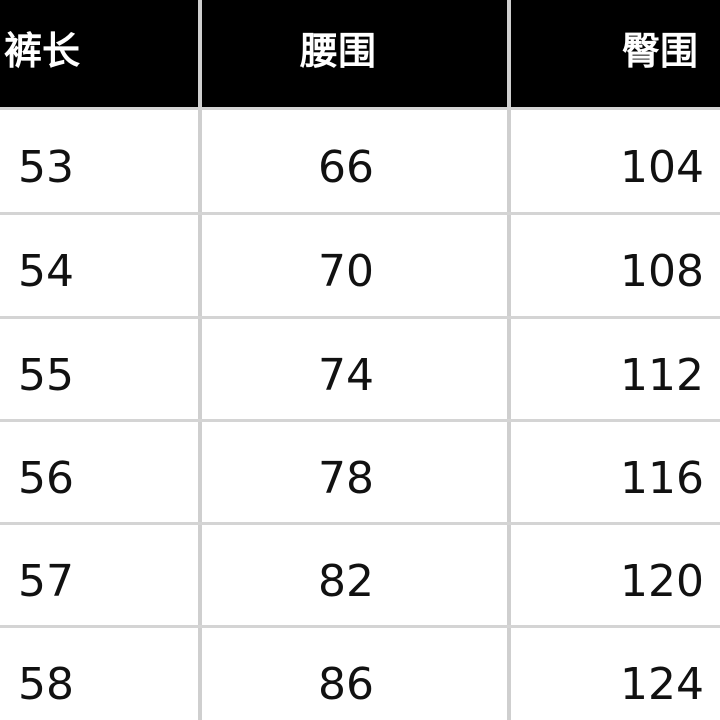  I want to click on cell-hip: 116, so click(662, 478).